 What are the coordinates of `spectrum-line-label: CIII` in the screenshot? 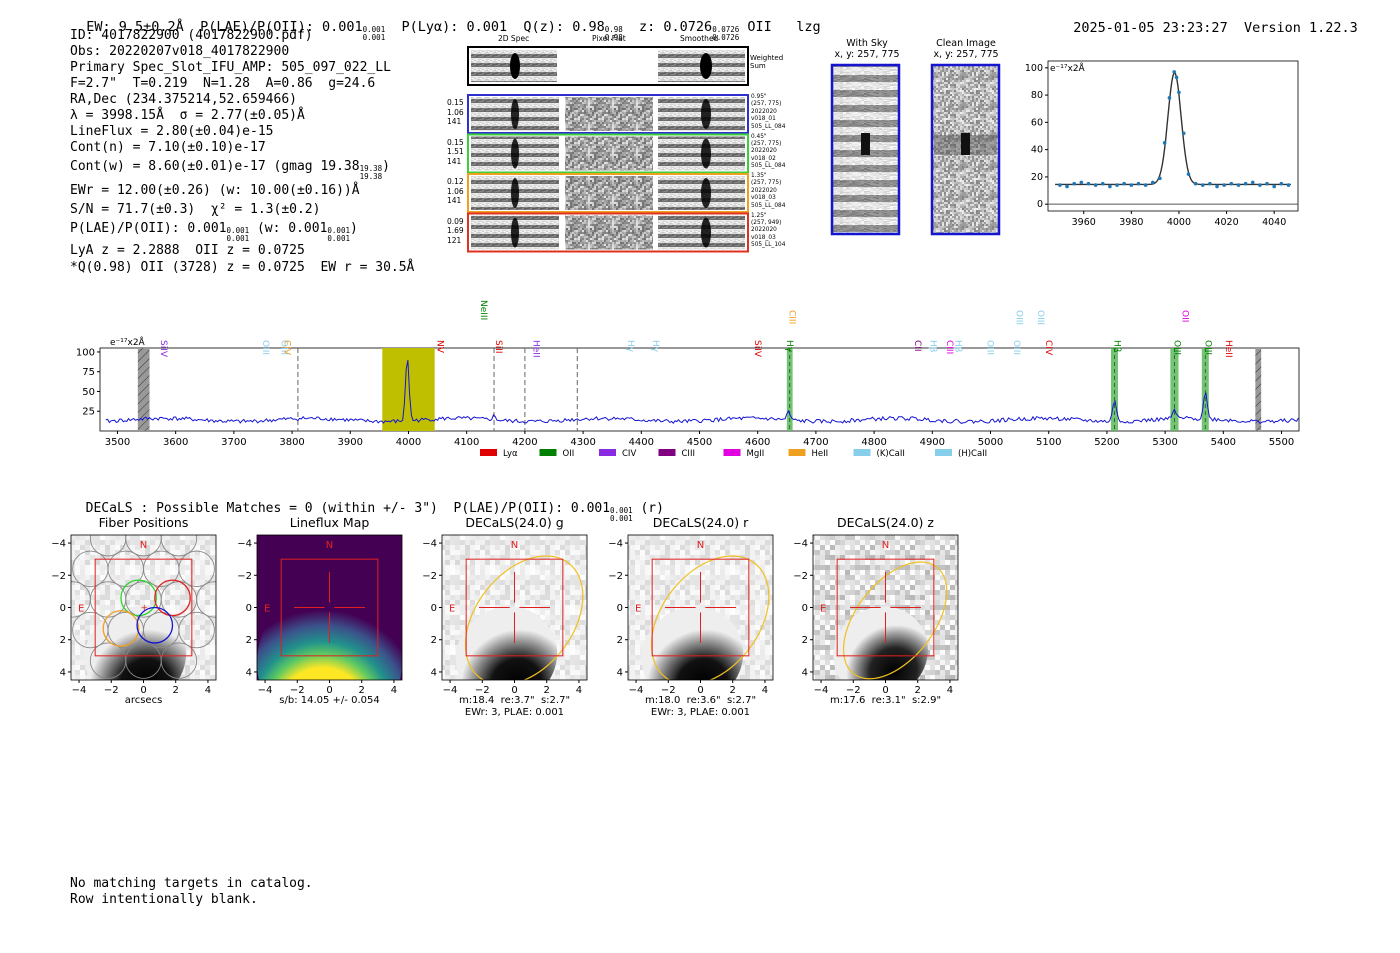 It's located at (949, 347).